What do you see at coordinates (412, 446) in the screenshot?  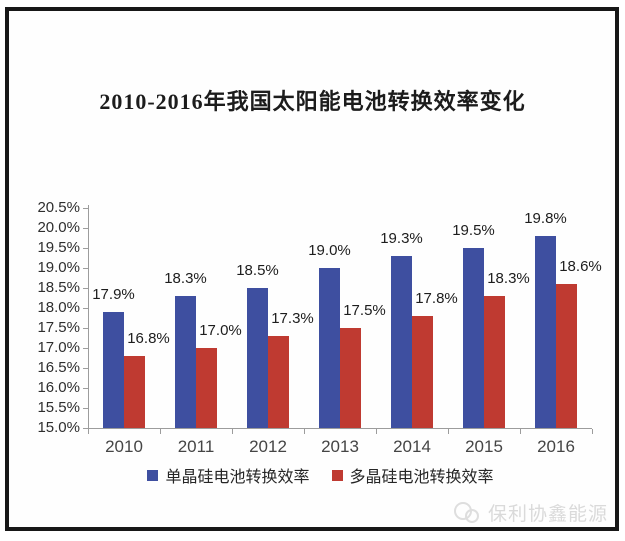 I see `x-axis-year-label: 2014` at bounding box center [412, 446].